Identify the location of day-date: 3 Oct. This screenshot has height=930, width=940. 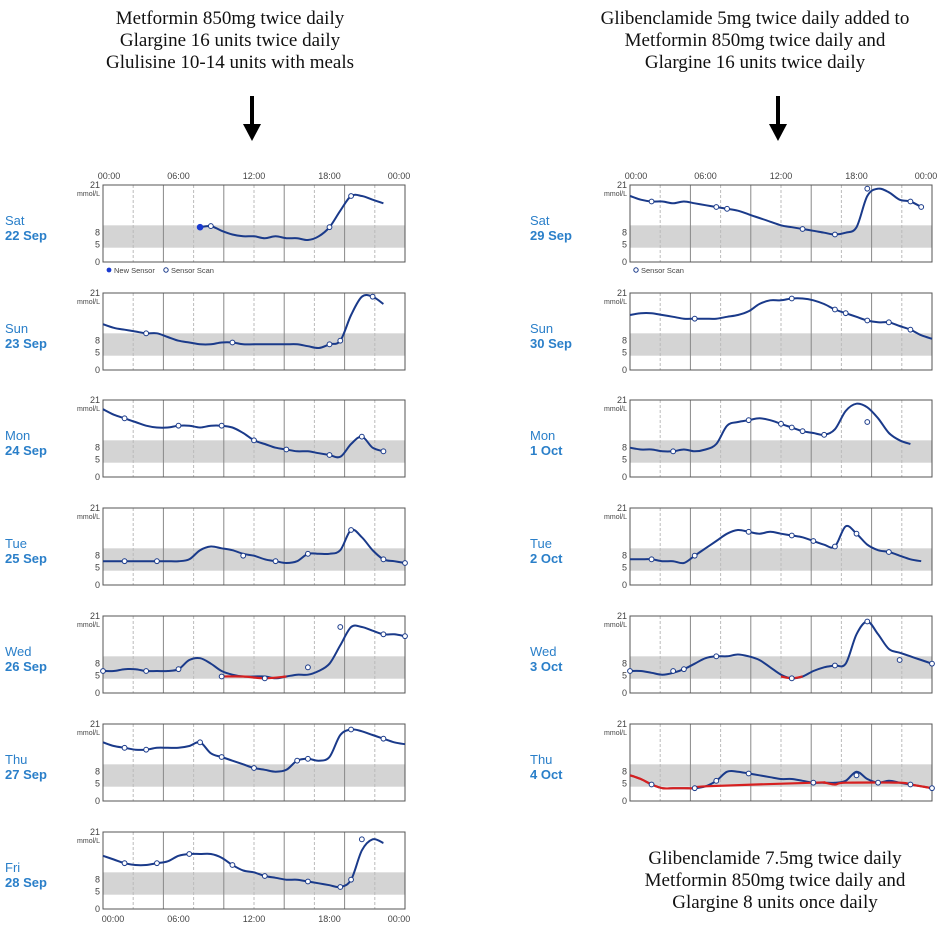
(546, 666).